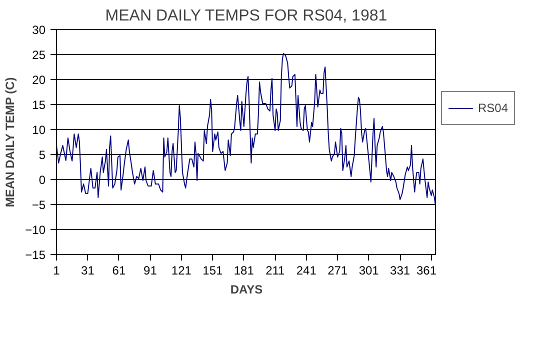 The width and height of the screenshot is (551, 337). What do you see at coordinates (35, 255) in the screenshot?
I see `y-tick-label: −15` at bounding box center [35, 255].